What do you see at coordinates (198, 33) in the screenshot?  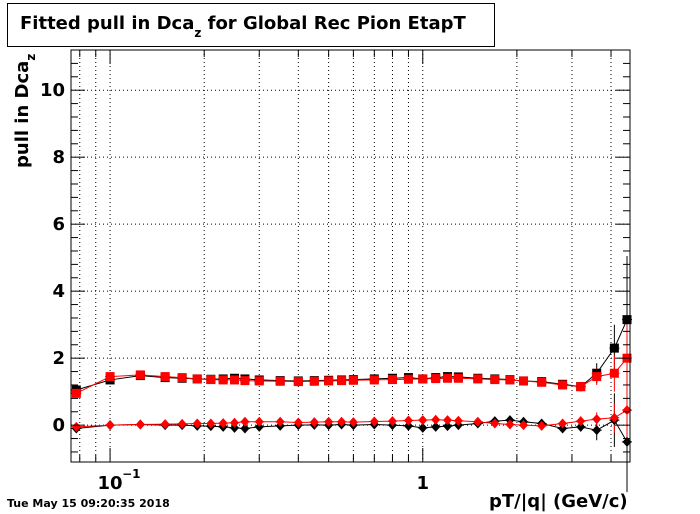 I see `chart-title-subscript: z` at bounding box center [198, 33].